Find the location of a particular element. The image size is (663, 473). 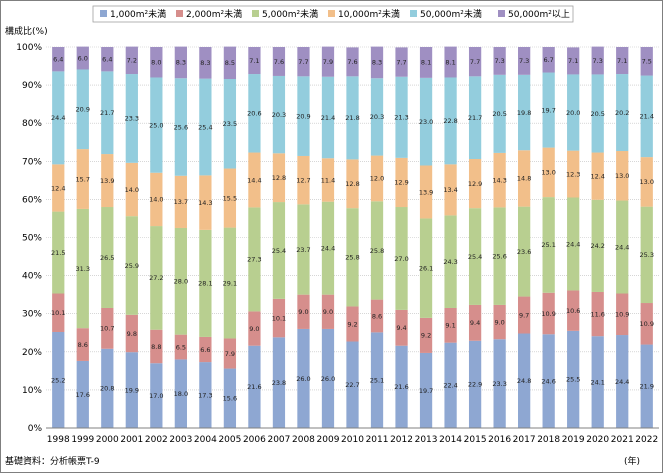

data-label: 12.9 is located at coordinates (401, 183).